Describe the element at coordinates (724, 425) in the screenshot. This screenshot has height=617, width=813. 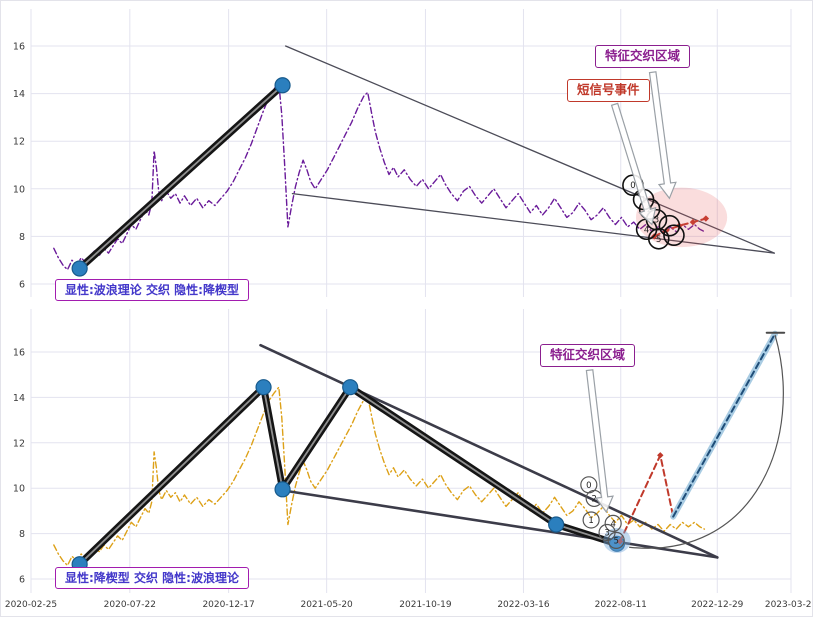
I see `forecast-line` at that location.